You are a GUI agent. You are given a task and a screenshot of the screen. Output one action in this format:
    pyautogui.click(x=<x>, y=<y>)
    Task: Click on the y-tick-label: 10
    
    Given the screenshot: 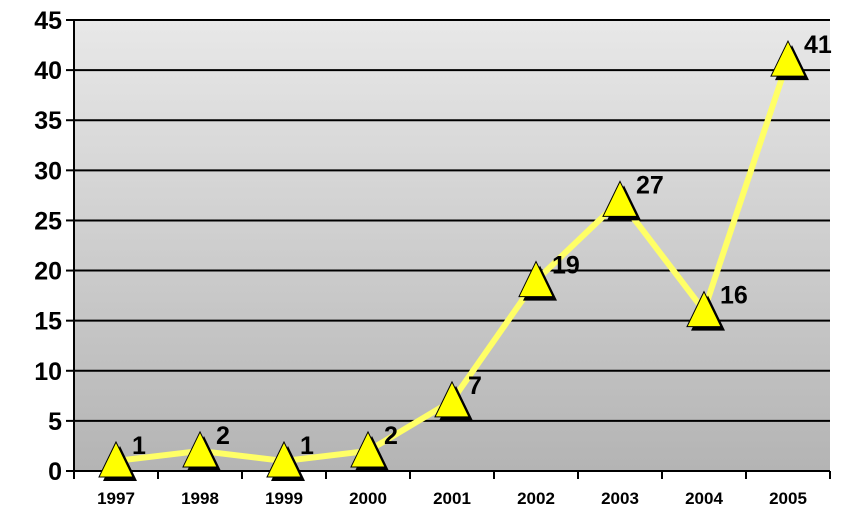 What is the action you would take?
    pyautogui.click(x=48, y=372)
    